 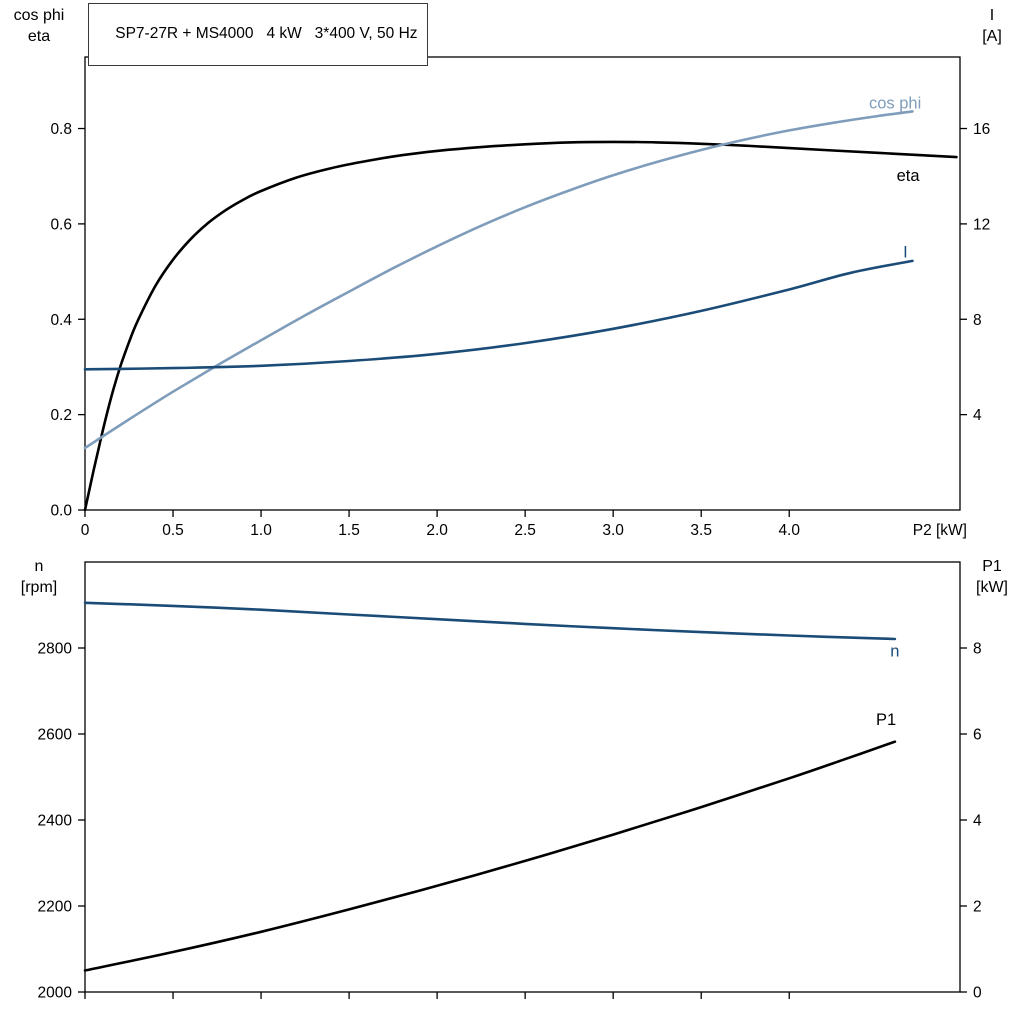 What do you see at coordinates (981, 129) in the screenshot?
I see `right-tick-label: 16` at bounding box center [981, 129].